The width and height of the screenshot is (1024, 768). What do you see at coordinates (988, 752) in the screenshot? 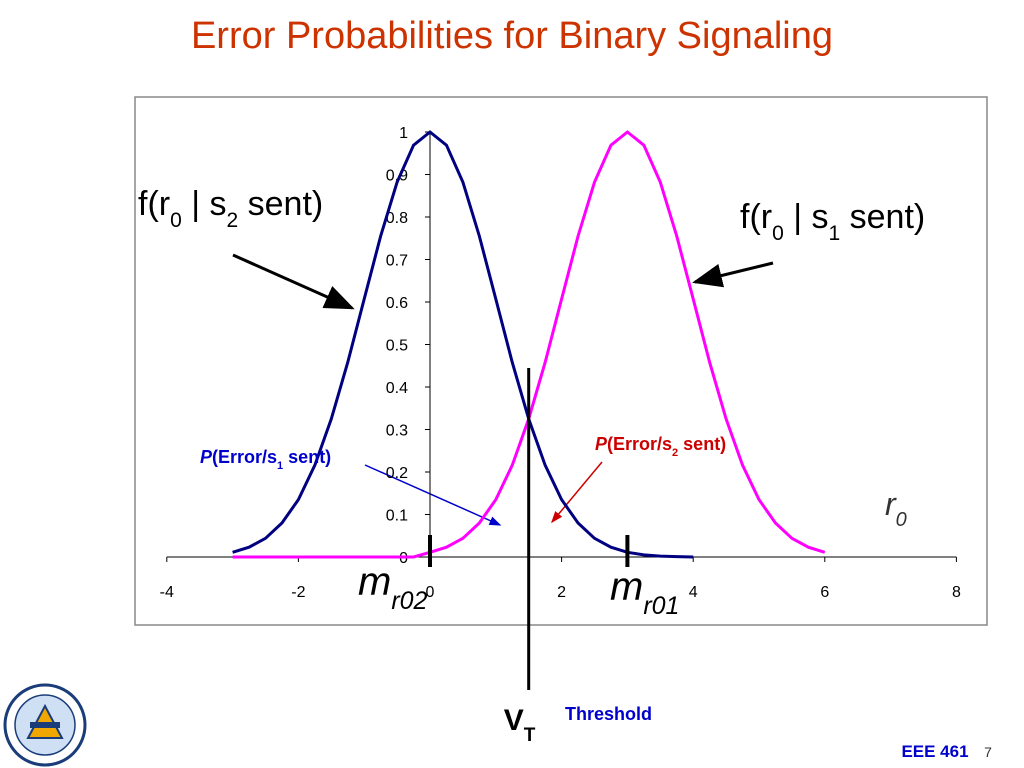
I see `page-number: 7` at bounding box center [988, 752].